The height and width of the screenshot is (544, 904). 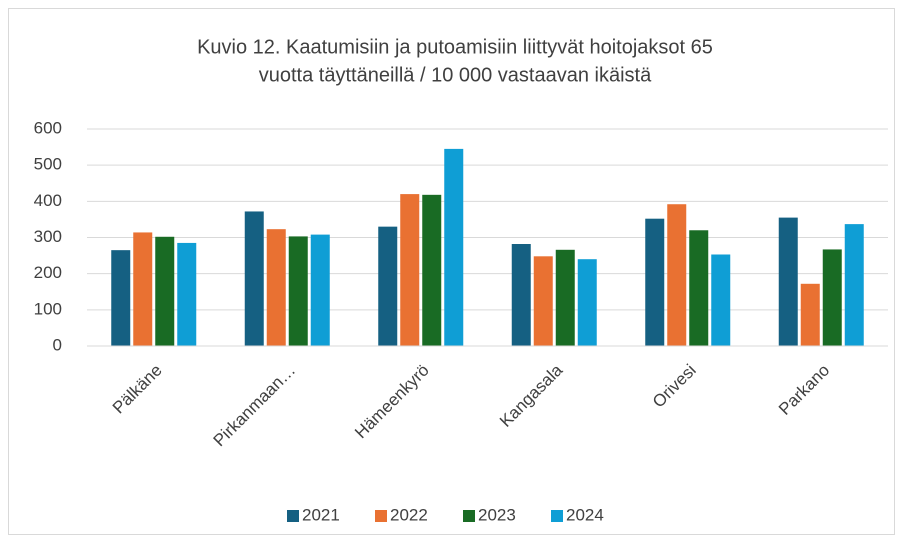 I want to click on legend-label: 2022, so click(x=409, y=514).